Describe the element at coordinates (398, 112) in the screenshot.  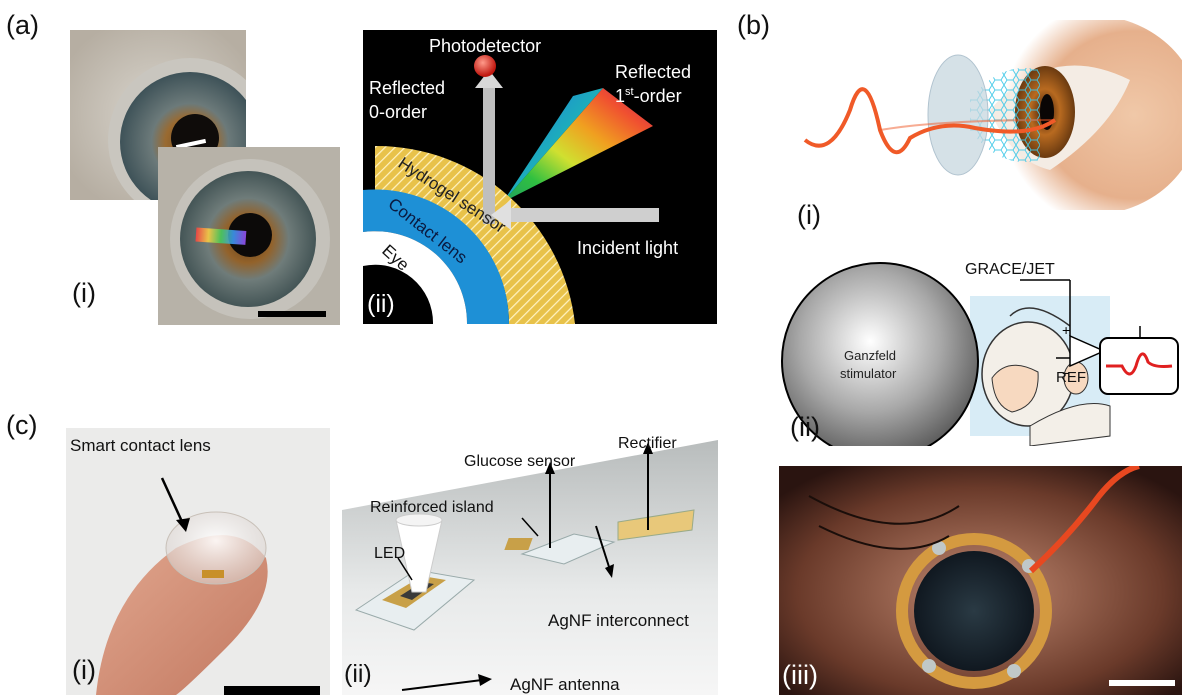
I see `reflected-0-label-2: 0-order` at that location.